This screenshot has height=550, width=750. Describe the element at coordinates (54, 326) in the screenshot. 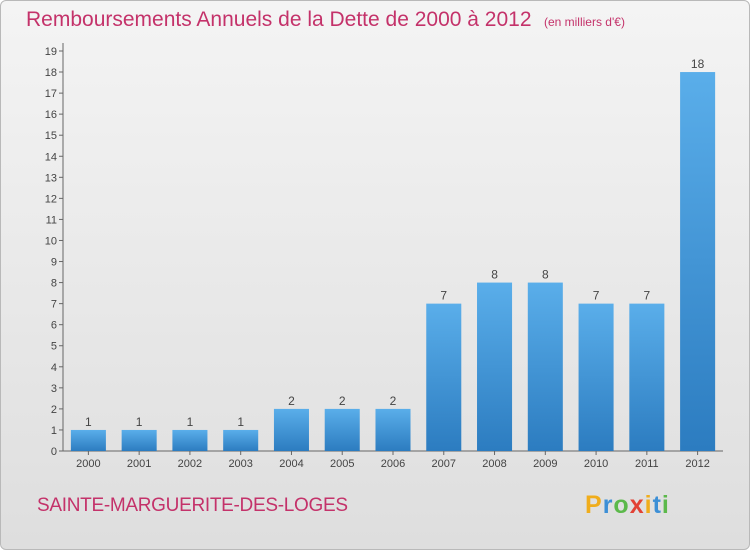

I see `y-tick-label: 6` at that location.